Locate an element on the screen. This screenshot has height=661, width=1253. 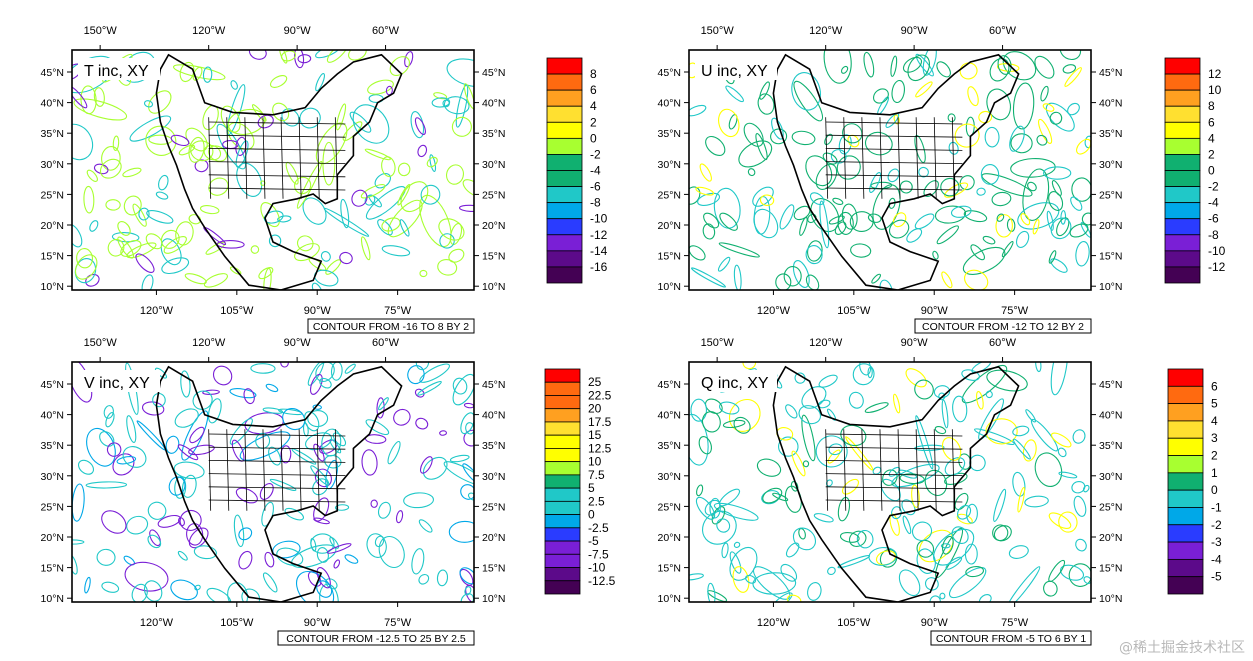
colorbar-label: 15 is located at coordinates (595, 435).